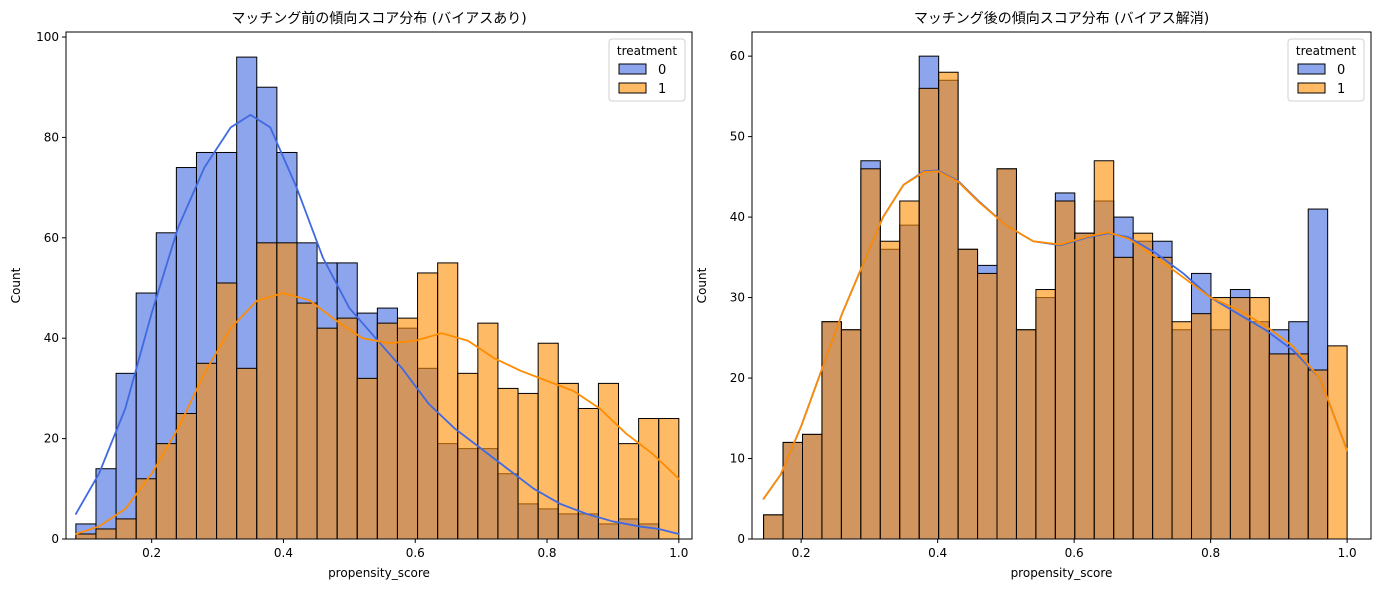 The image size is (1389, 590). I want to click on x-axis-label: propensity_score, so click(1062, 573).